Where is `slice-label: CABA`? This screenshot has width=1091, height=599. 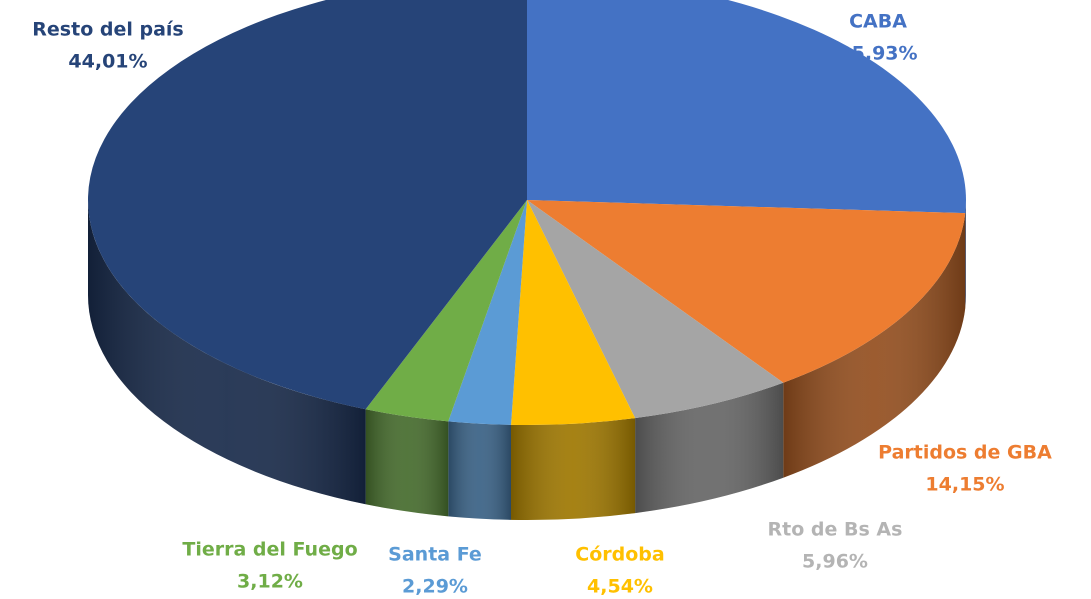 slice-label: CABA is located at coordinates (878, 22).